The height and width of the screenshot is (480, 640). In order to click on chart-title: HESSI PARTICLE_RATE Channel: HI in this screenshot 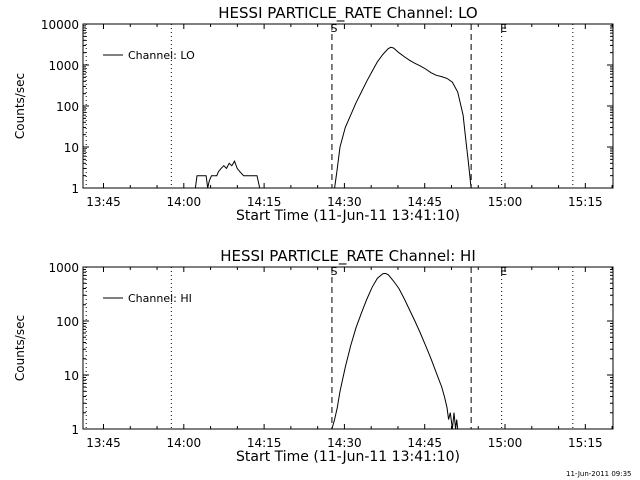, I will do `click(348, 256)`.